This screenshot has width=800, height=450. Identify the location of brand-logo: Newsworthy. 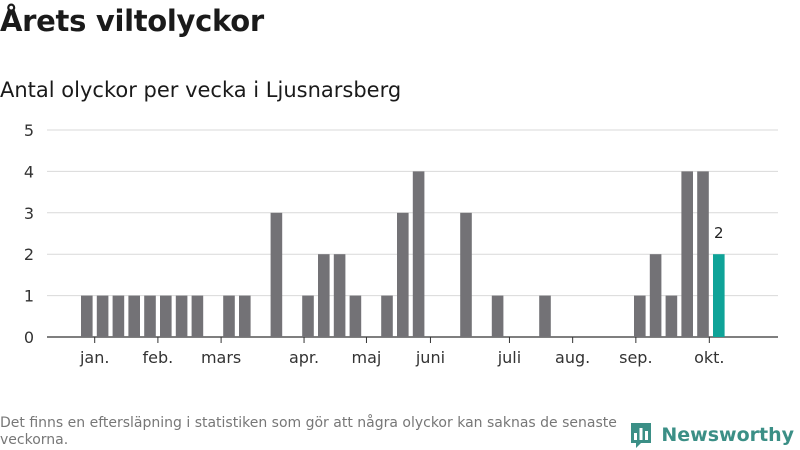
(711, 435).